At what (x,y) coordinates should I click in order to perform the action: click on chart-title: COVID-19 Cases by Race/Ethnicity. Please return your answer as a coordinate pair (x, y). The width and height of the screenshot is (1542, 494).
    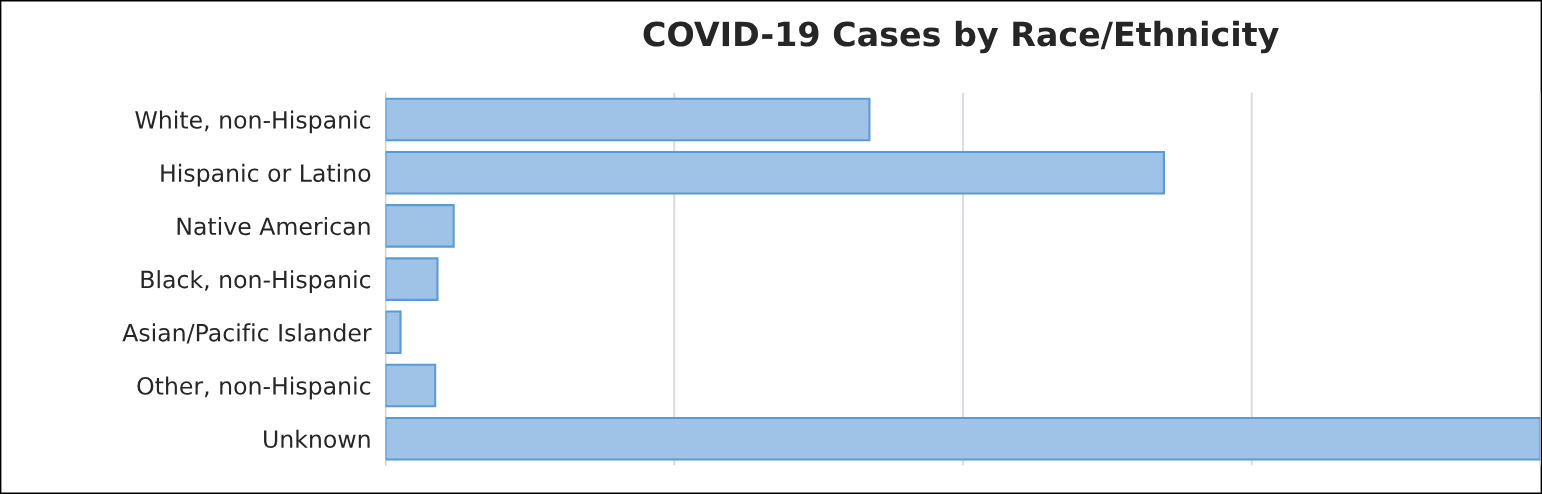
    Looking at the image, I should click on (961, 37).